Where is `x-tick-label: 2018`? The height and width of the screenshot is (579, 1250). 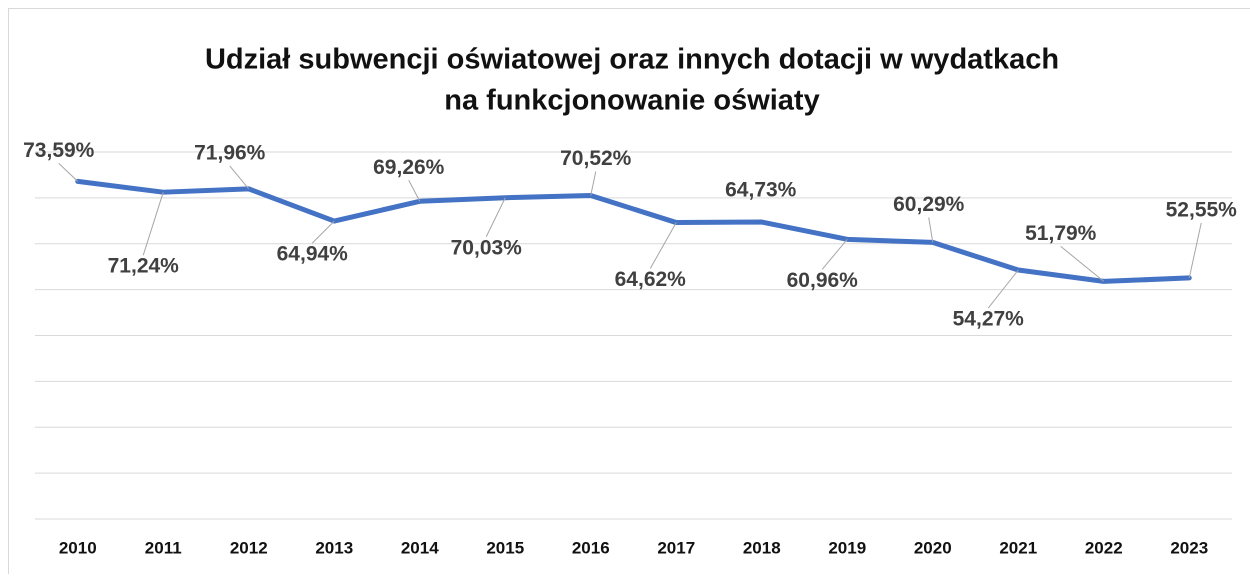
x-tick-label: 2018 is located at coordinates (762, 547).